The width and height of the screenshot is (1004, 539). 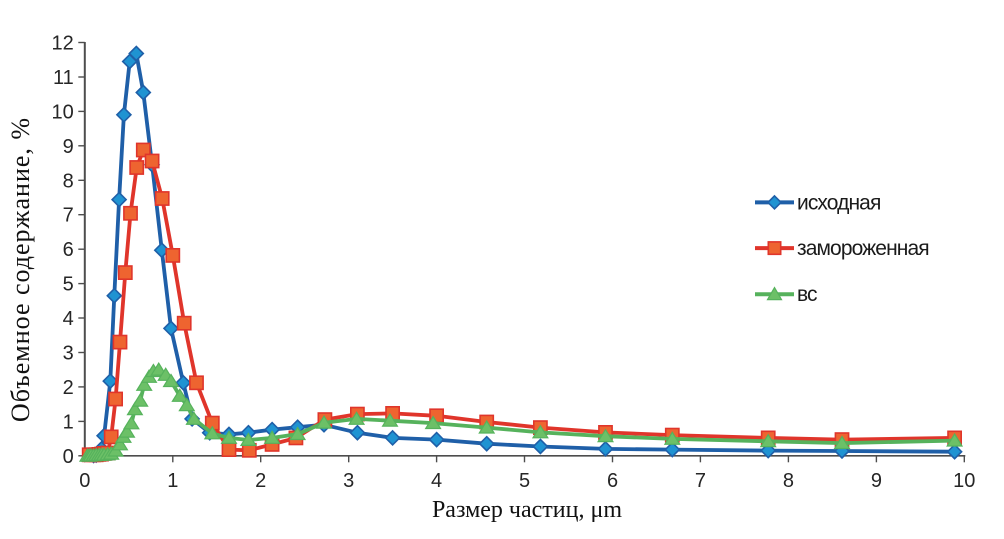 What do you see at coordinates (527, 510) in the screenshot?
I see `svg-text: Размер частиц, μm` at bounding box center [527, 510].